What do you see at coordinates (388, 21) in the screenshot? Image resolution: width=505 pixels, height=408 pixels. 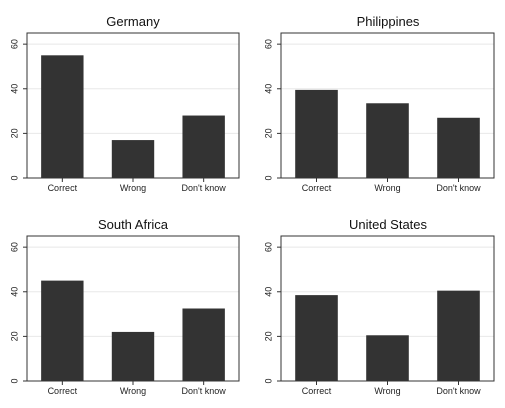 I see `panel-title: Philippines` at bounding box center [388, 21].